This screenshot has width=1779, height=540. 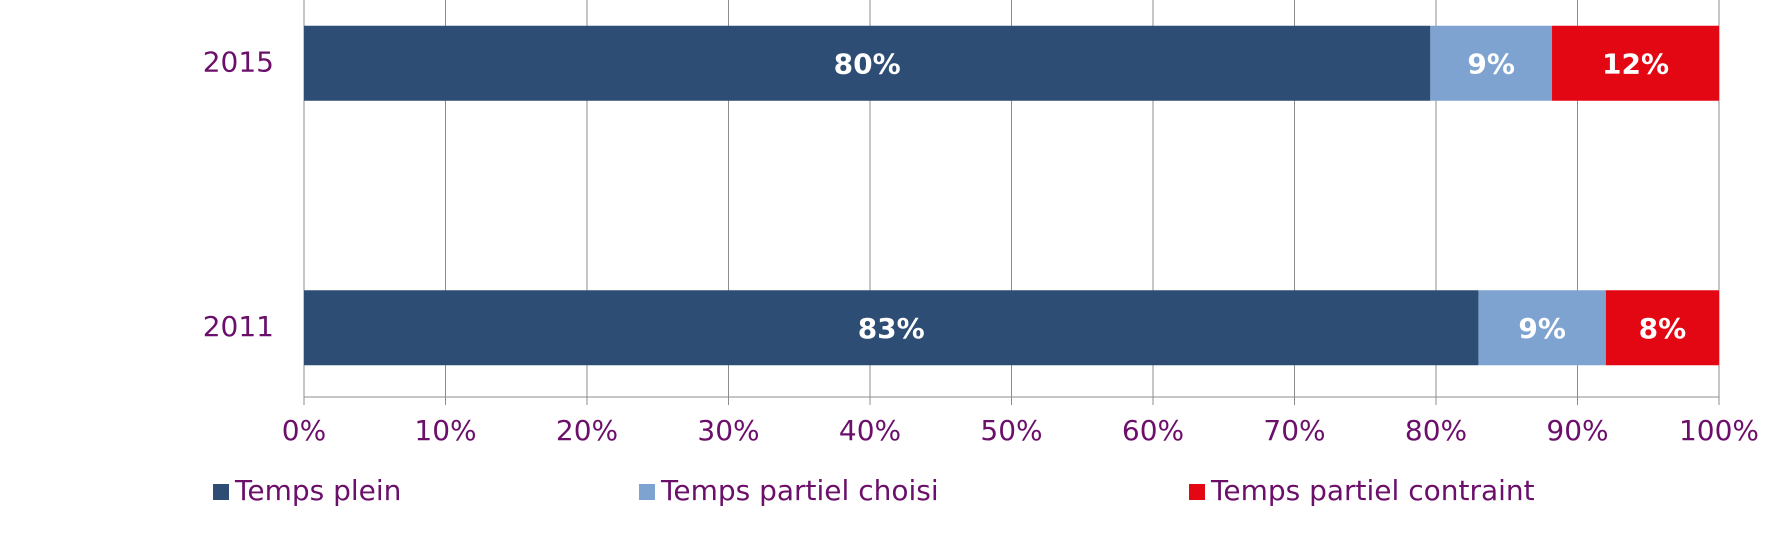 I want to click on value-label: 12%, so click(x=1635, y=63).